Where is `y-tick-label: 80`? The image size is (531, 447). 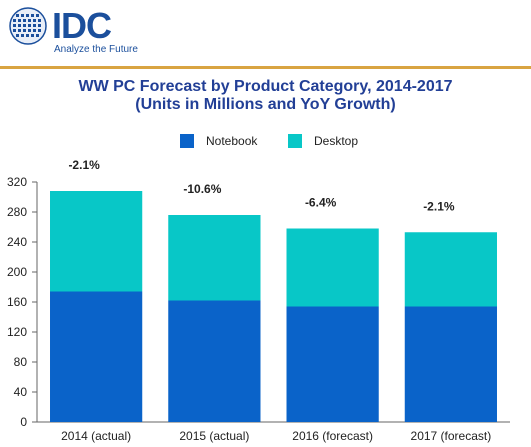 y-tick-label: 80 is located at coordinates (21, 362).